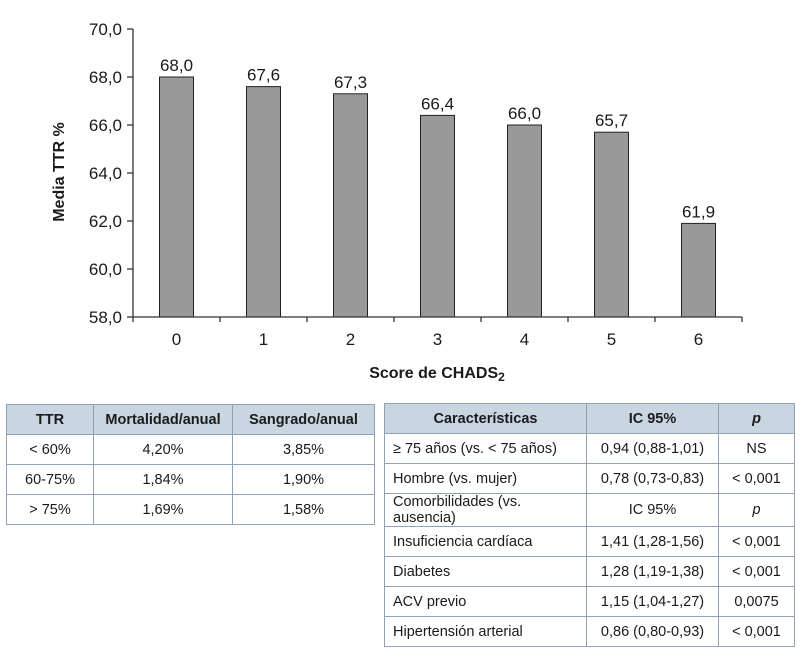 Image resolution: width=805 pixels, height=656 pixels. I want to click on table-row: ACV previo 1,15 (1,04-1,27) 0,0075, so click(589, 601).